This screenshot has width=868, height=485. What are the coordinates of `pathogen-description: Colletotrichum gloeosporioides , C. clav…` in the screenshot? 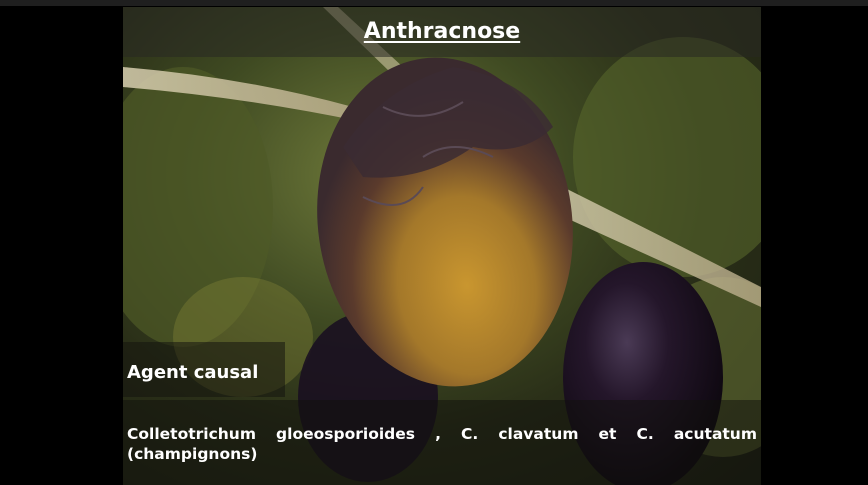 It's located at (442, 444).